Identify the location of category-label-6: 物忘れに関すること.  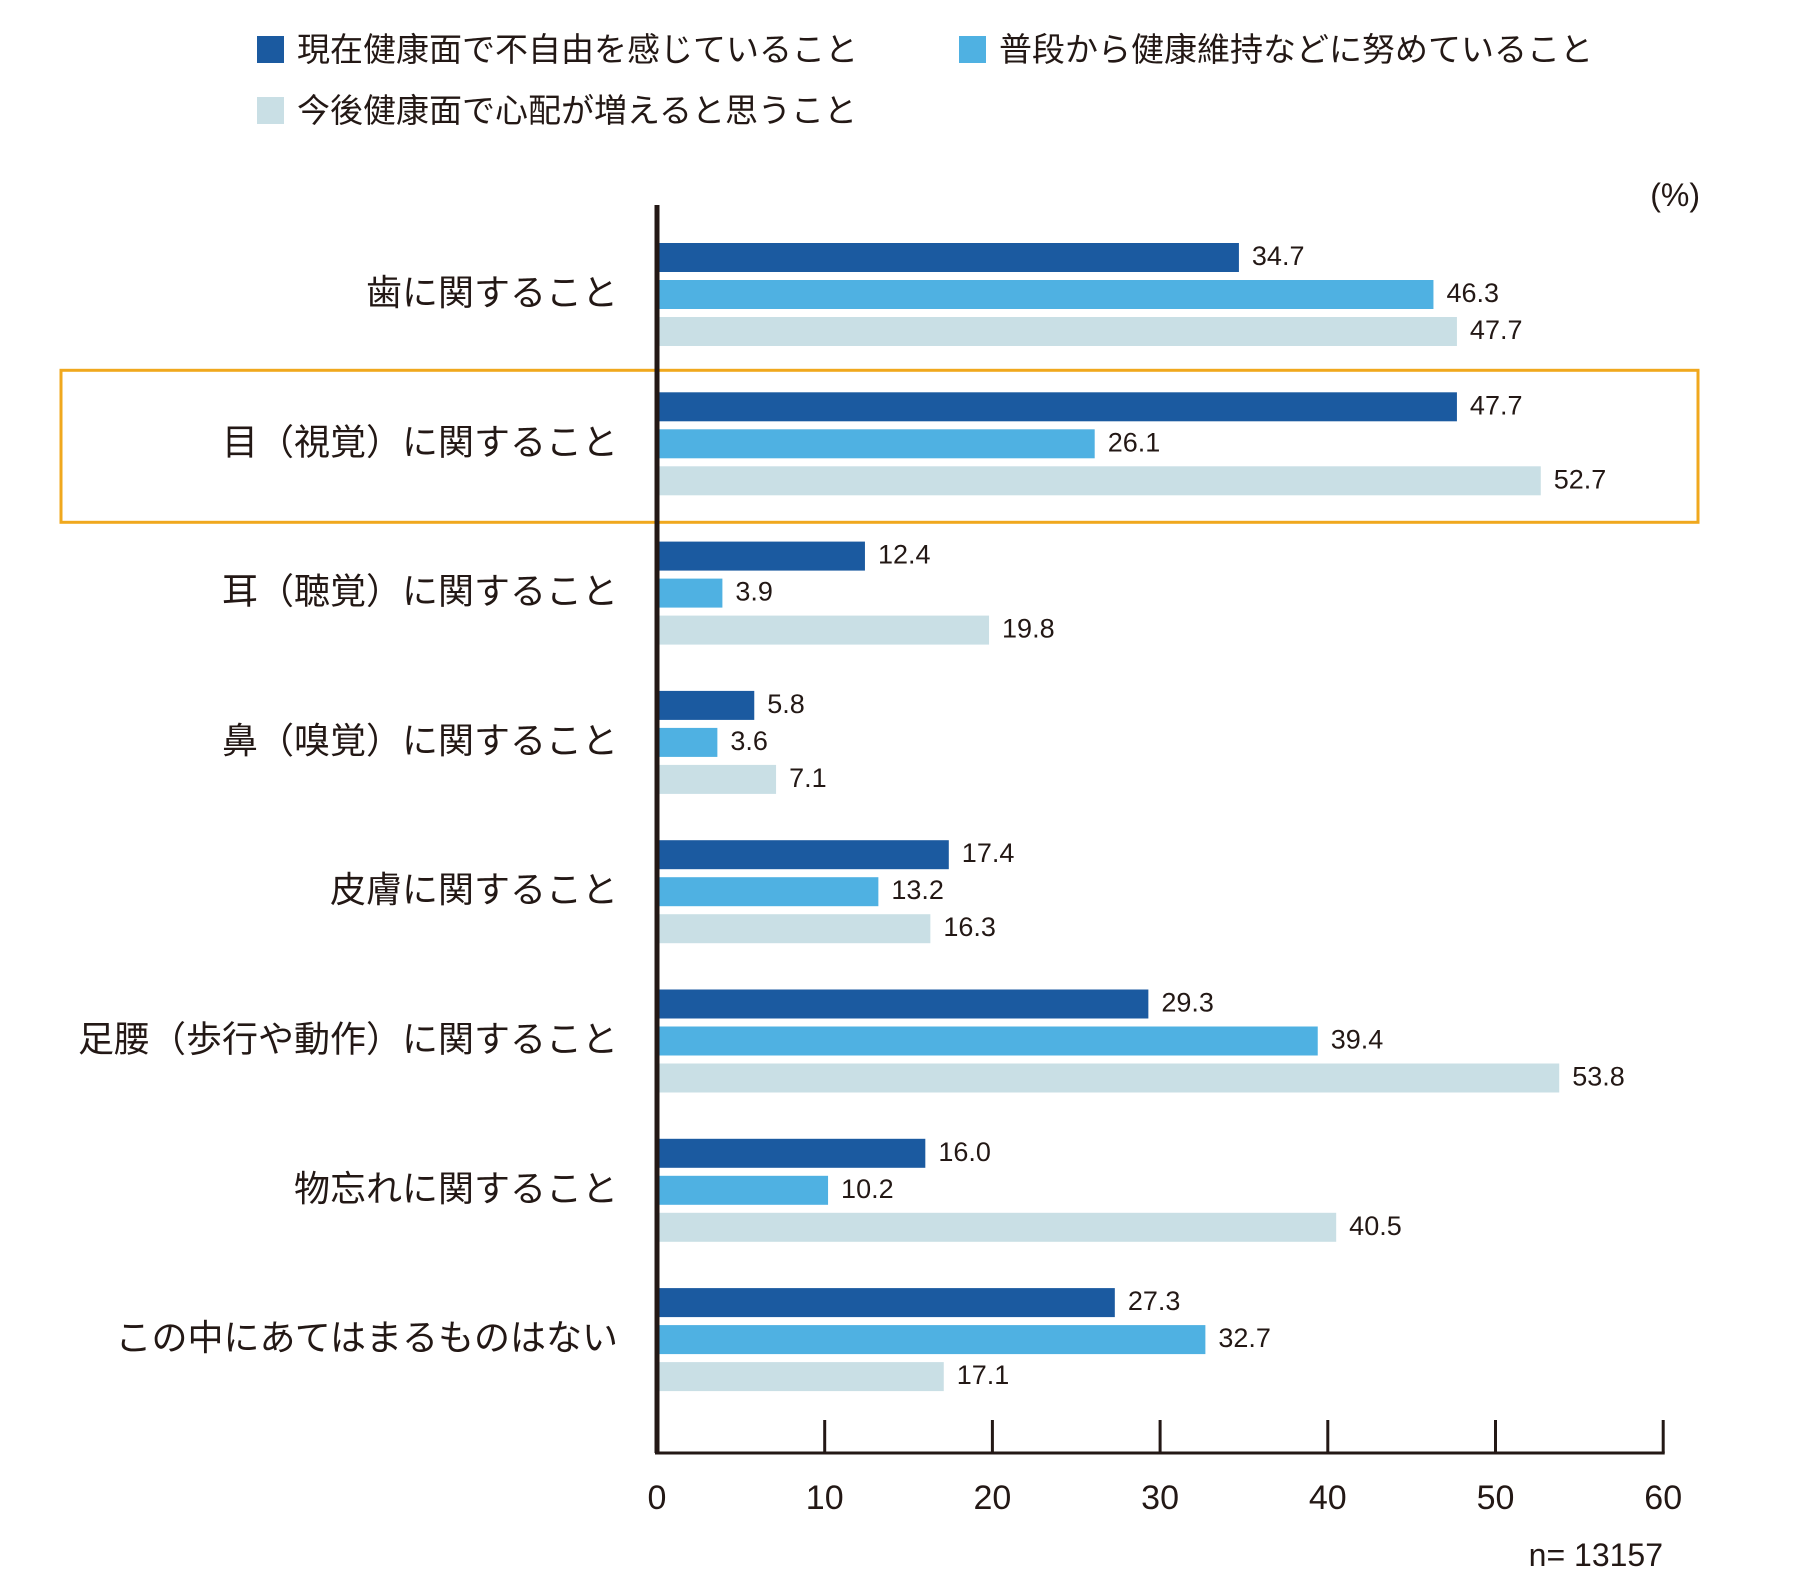
(456, 1189).